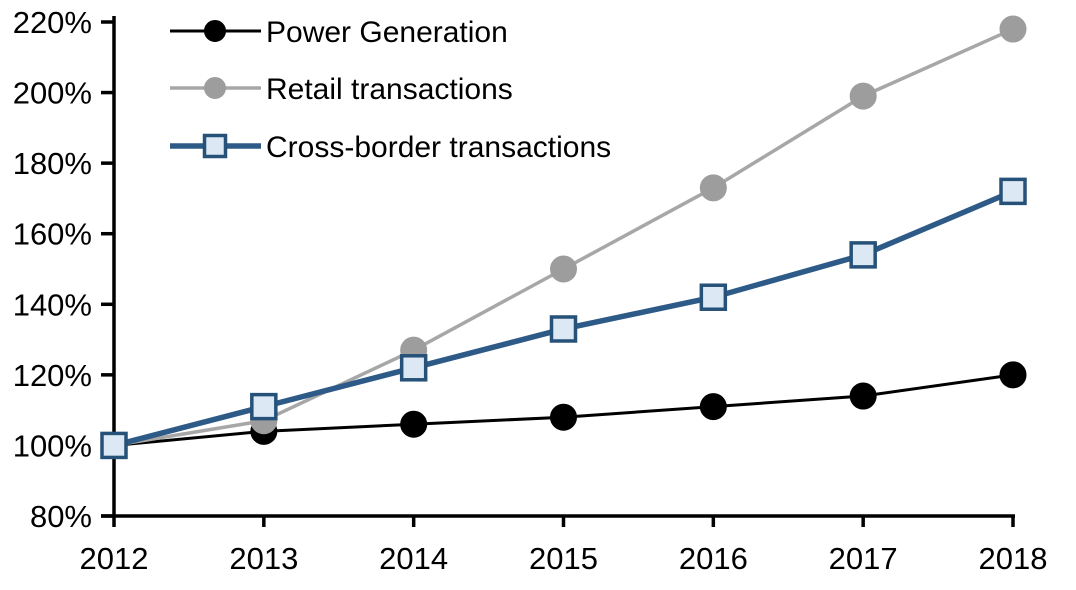 The image size is (1076, 590). I want to click on x-axis-tick-label: 2012, so click(114, 558).